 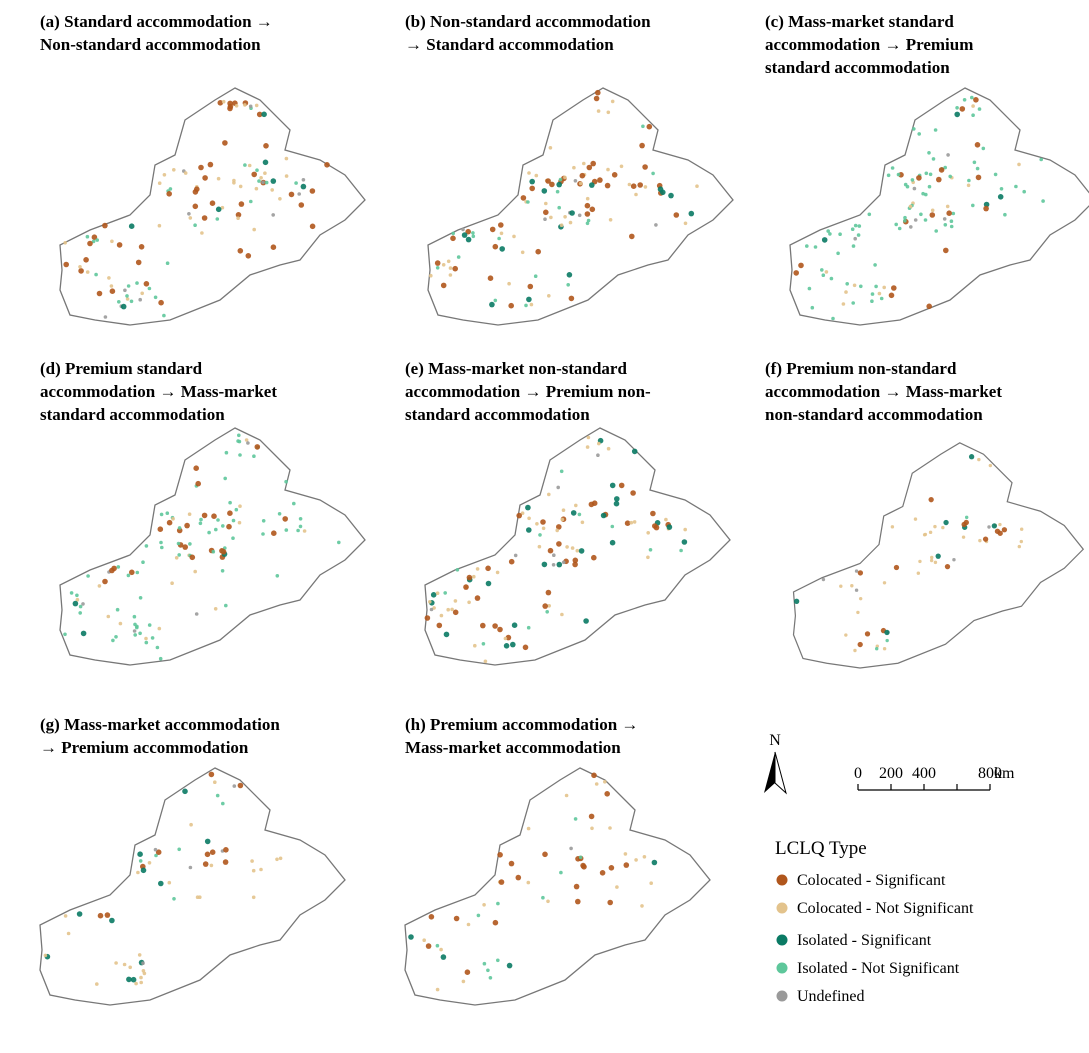 What do you see at coordinates (831, 996) in the screenshot?
I see `legend-label: Undefined` at bounding box center [831, 996].